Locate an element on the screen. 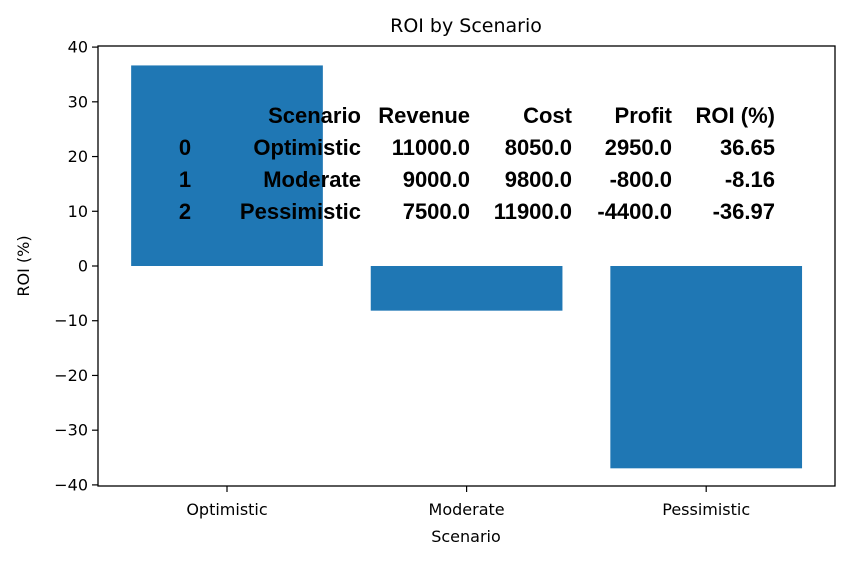 The image size is (868, 566). y-tick-label: 40 is located at coordinates (78, 47).